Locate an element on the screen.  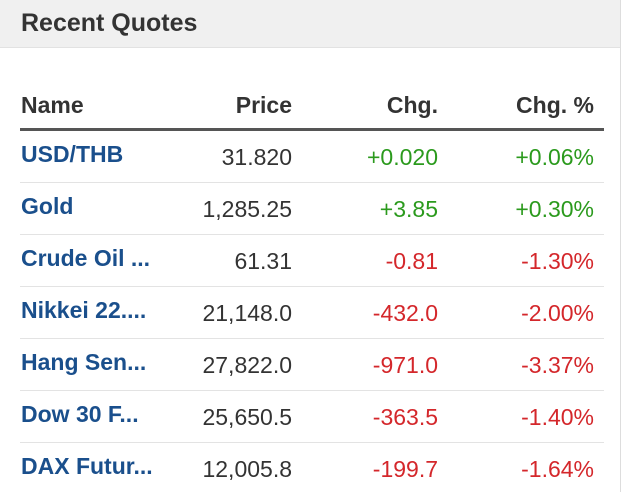
quote-change-pct: -3.37% is located at coordinates (526, 364).